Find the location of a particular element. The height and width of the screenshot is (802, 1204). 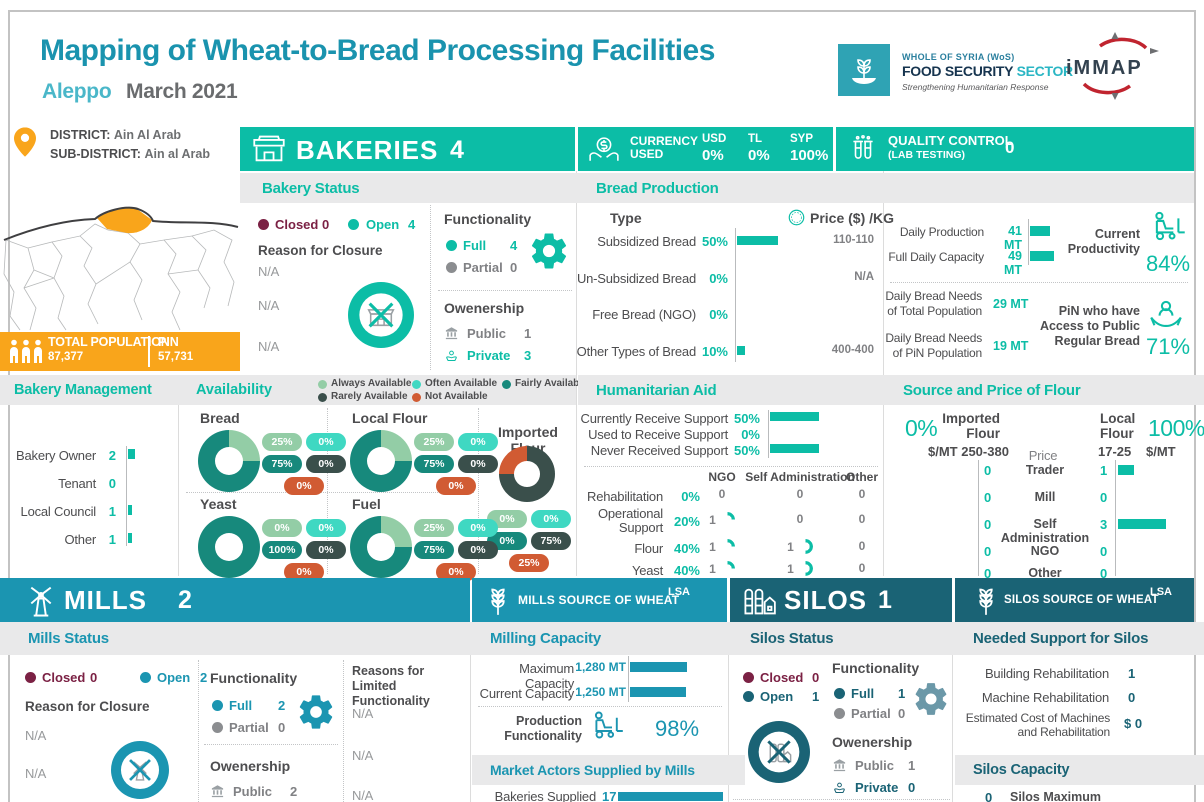

imported-flour-price: $/MT 250-380 is located at coordinates (968, 451).